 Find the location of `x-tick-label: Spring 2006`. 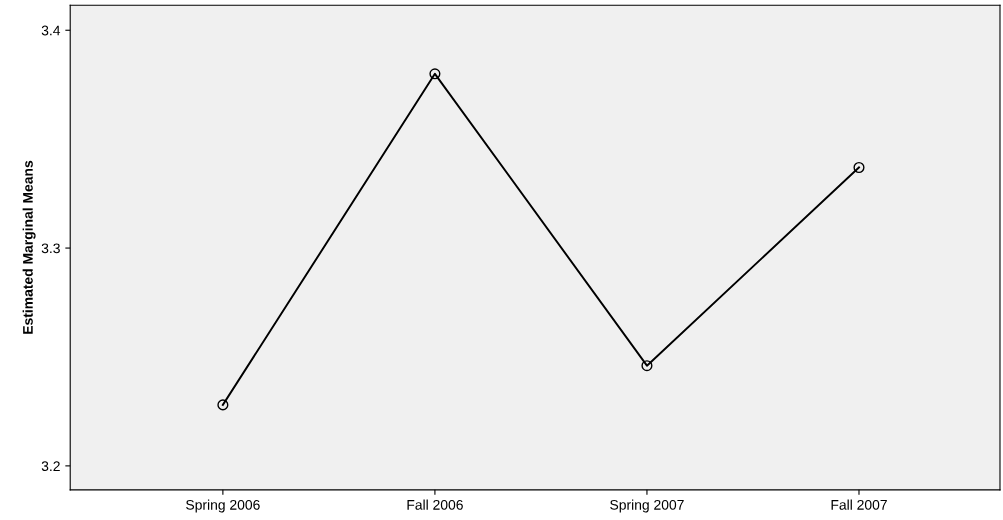

x-tick-label: Spring 2006 is located at coordinates (223, 506).